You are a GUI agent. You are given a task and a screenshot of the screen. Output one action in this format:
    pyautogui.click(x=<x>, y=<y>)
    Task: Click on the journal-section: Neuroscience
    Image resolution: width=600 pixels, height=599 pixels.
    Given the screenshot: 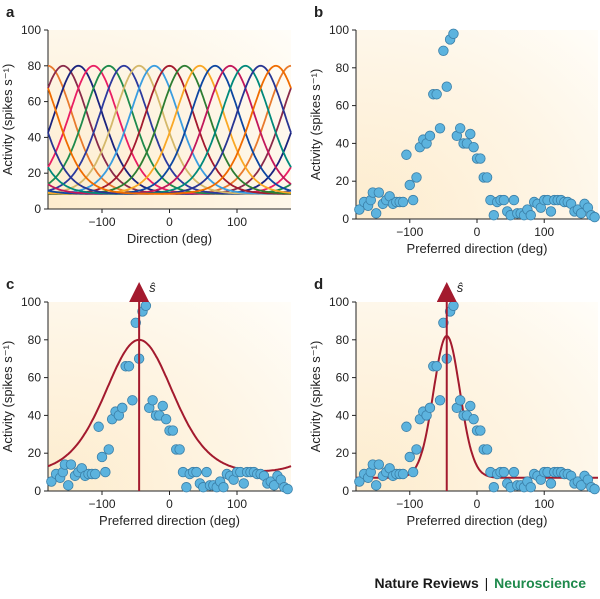 What is the action you would take?
    pyautogui.click(x=540, y=583)
    